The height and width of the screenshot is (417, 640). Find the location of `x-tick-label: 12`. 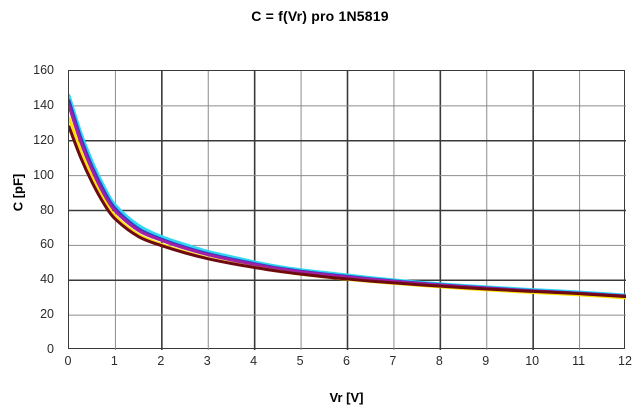

x-tick-label: 12 is located at coordinates (625, 361).